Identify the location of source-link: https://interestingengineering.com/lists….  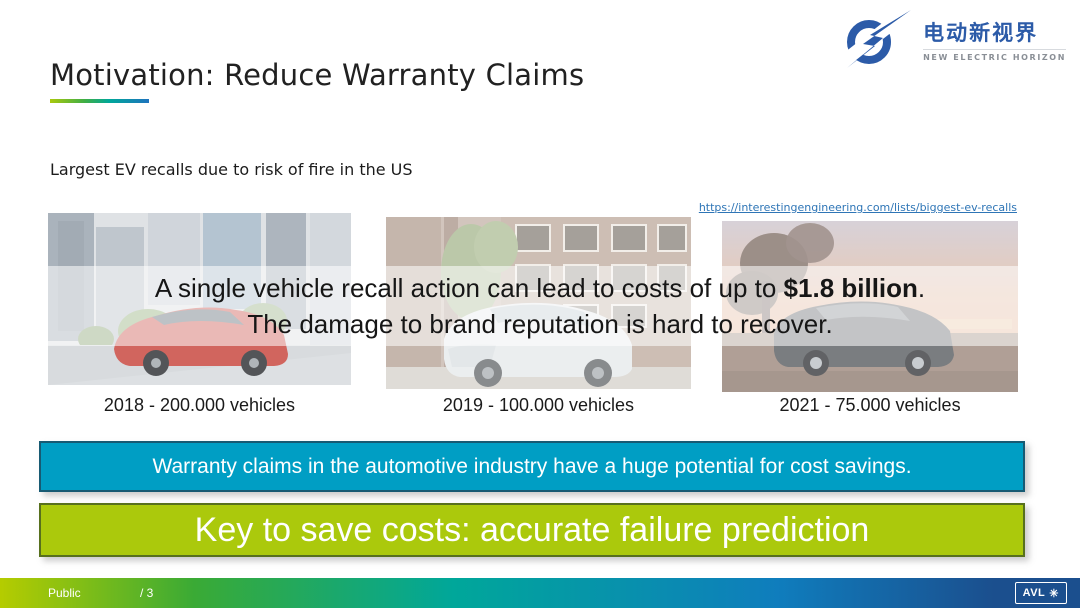
(857, 207).